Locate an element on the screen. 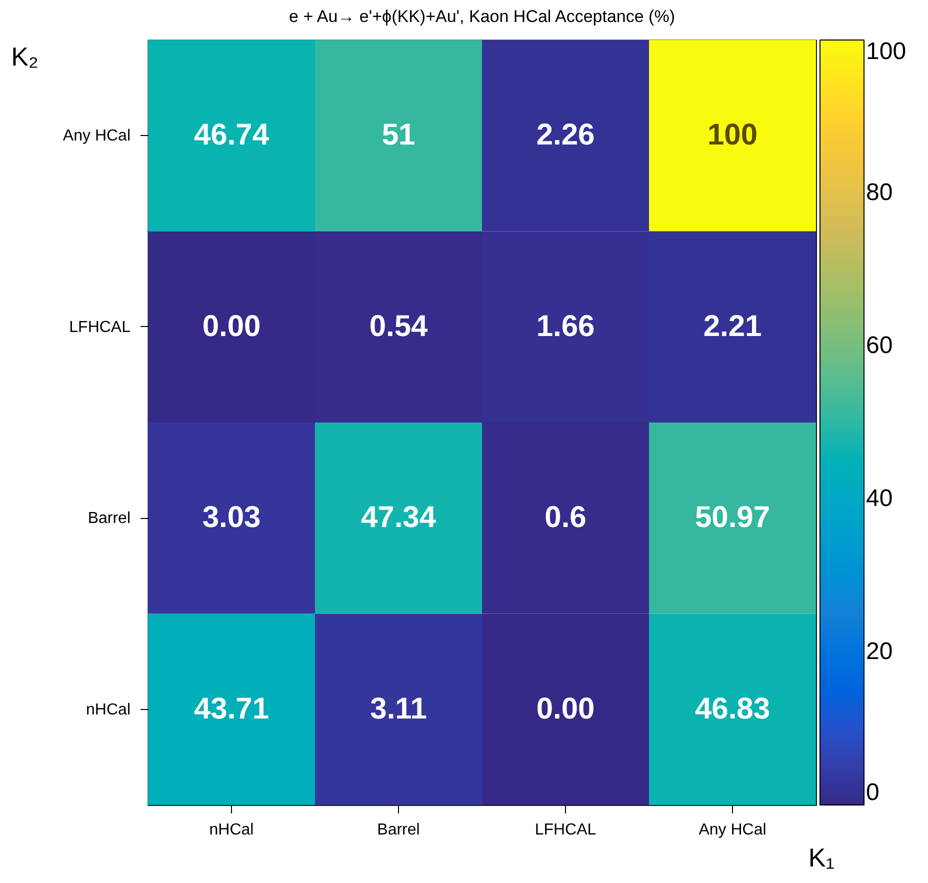 This screenshot has width=928, height=883. y-tick-label: nHCal is located at coordinates (108, 709).